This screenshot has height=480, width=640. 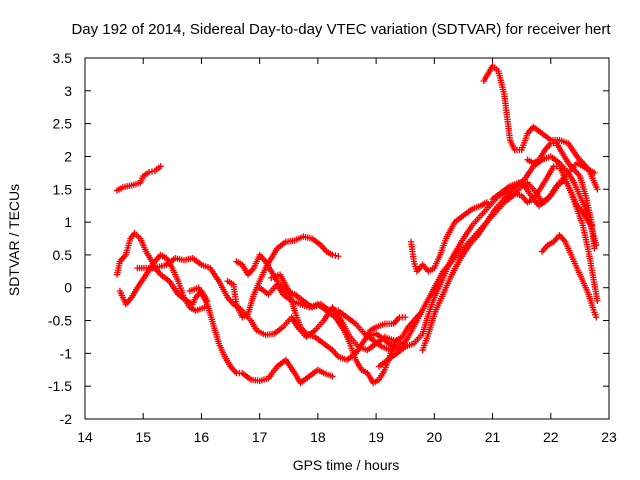 What do you see at coordinates (143, 437) in the screenshot?
I see `x-tick-label: 15` at bounding box center [143, 437].